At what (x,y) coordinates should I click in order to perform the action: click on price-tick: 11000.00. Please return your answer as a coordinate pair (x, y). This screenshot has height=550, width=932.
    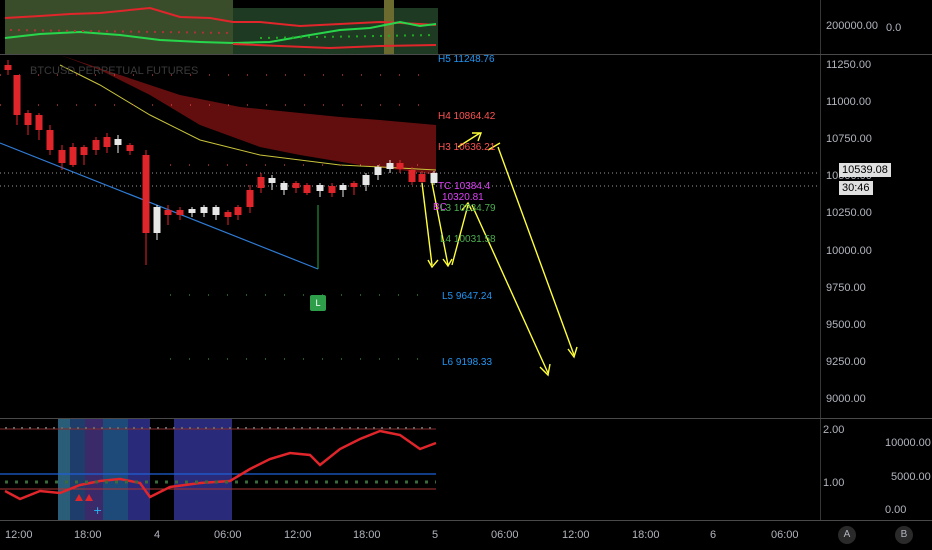
    Looking at the image, I should click on (849, 102).